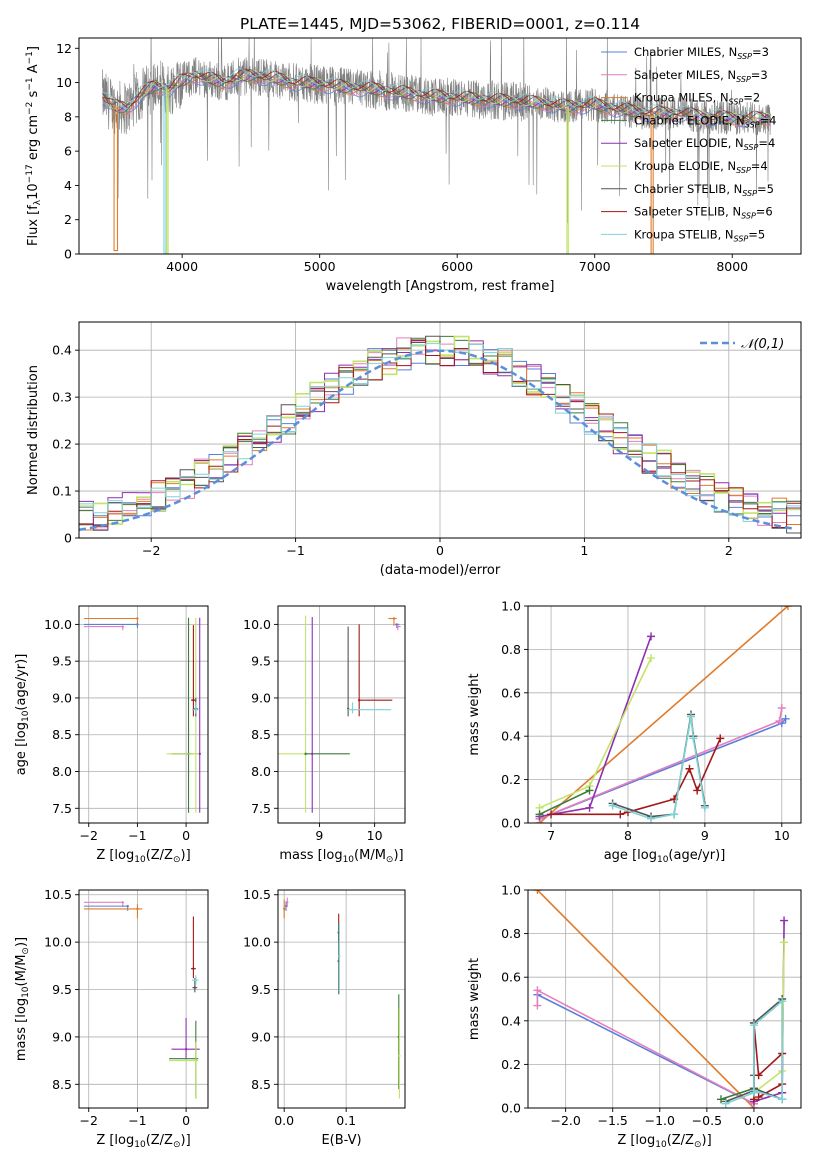  Describe the element at coordinates (511, 1064) in the screenshot. I see `y-tick-label: 0.2` at that location.